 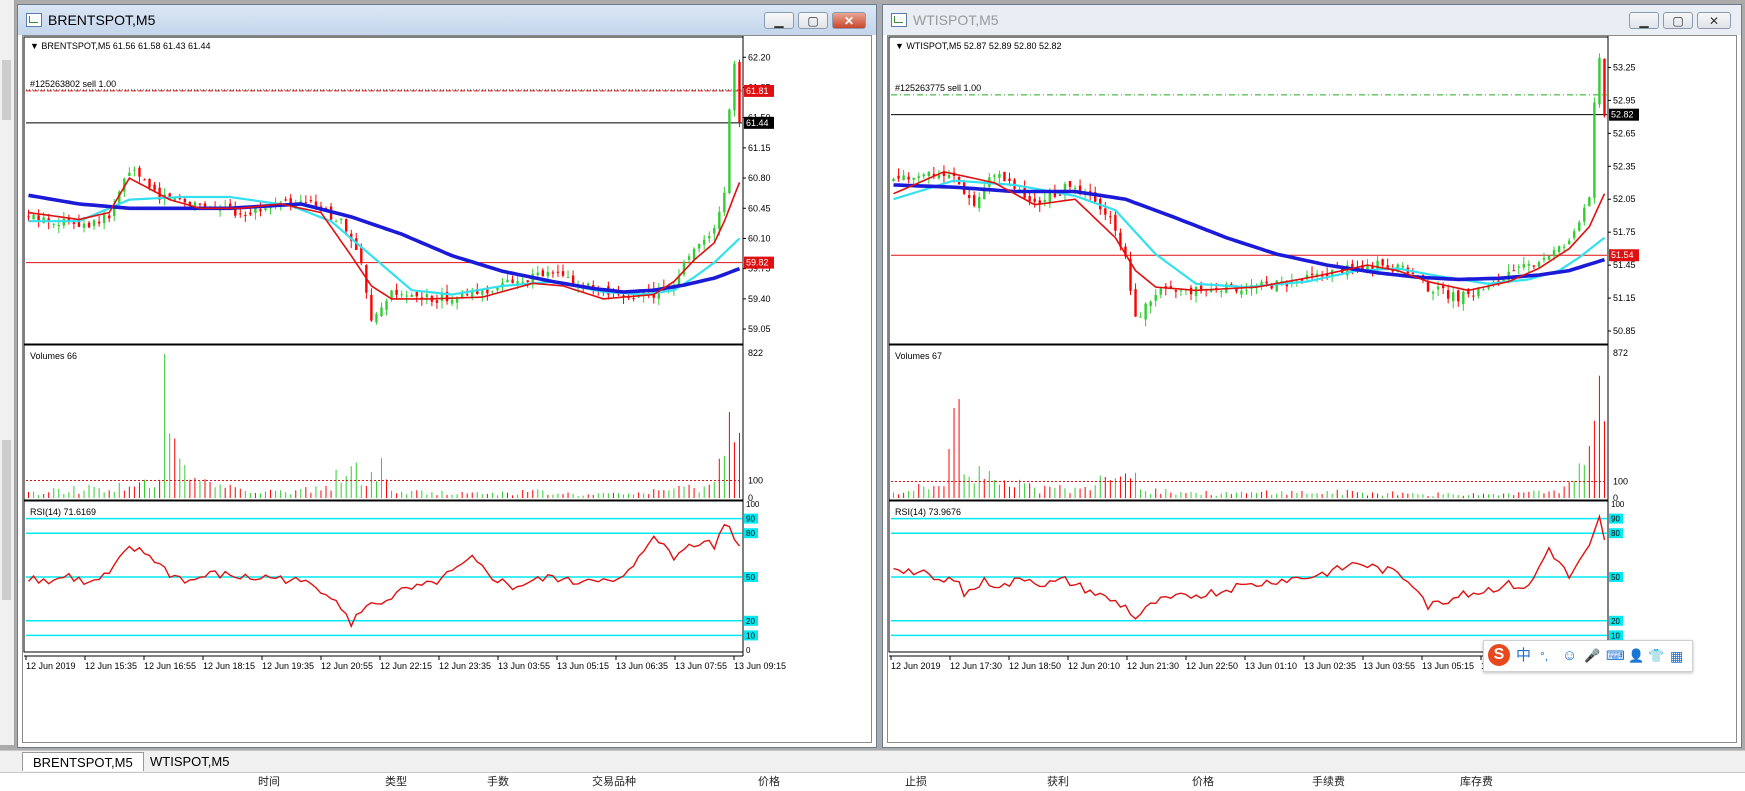 What do you see at coordinates (1330, 666) in the screenshot?
I see `time-tick-label: 13 Jun 02:35` at bounding box center [1330, 666].